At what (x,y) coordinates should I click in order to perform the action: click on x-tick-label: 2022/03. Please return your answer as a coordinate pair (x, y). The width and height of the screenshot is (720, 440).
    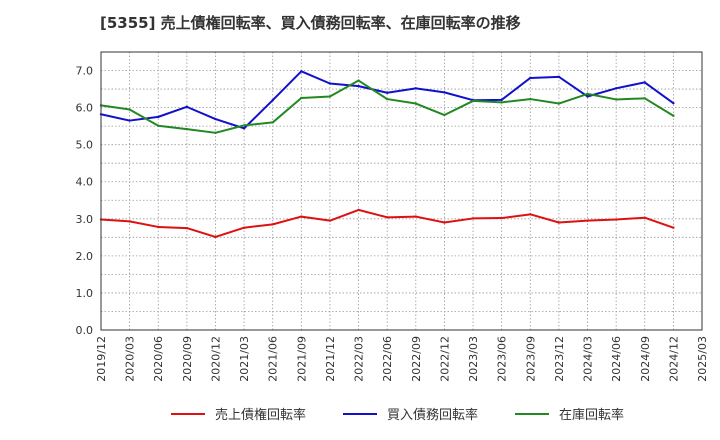
    Looking at the image, I should click on (359, 359).